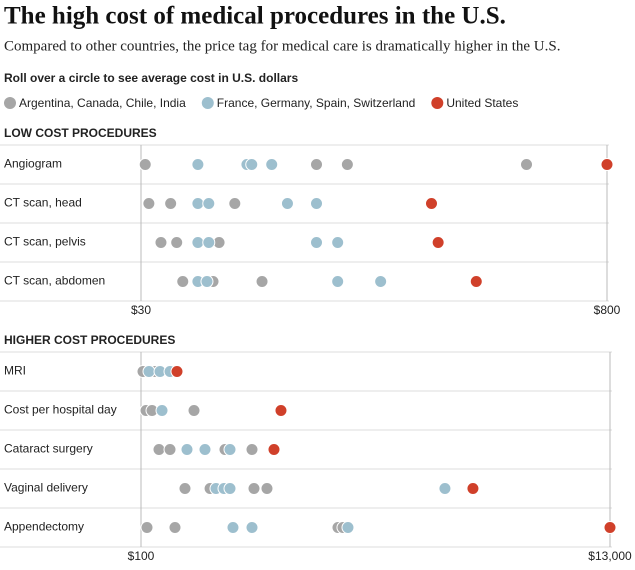  What do you see at coordinates (33, 164) in the screenshot?
I see `row-label: Angiogram` at bounding box center [33, 164].